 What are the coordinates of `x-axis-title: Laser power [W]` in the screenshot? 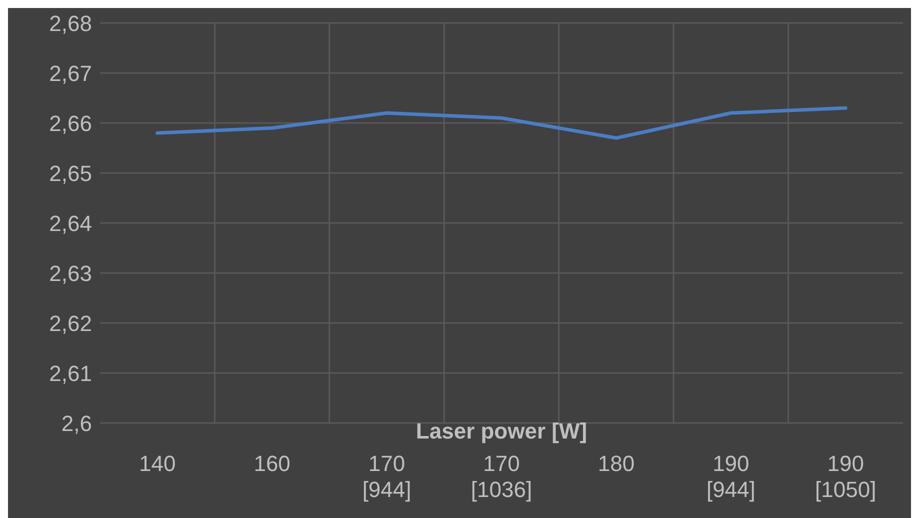 It's located at (502, 431).